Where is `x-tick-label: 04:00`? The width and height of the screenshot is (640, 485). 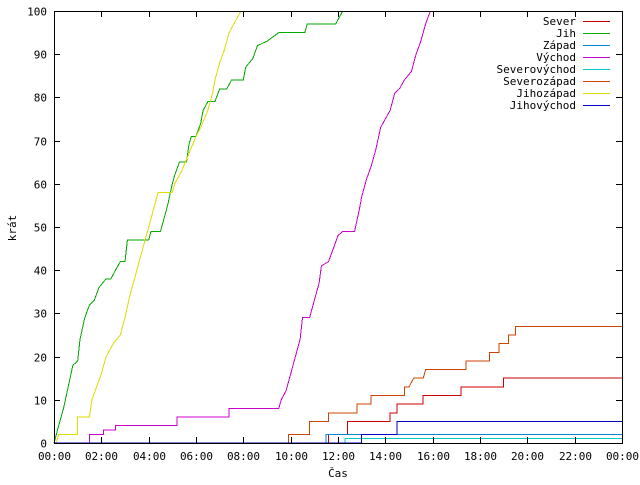
x-tick-label: 04:00 is located at coordinates (149, 456).